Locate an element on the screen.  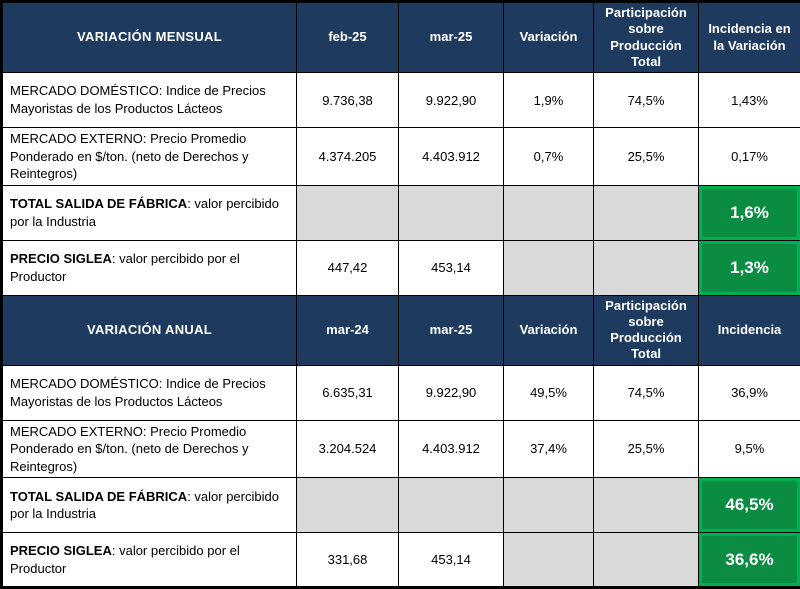
value-cell: 447,42 is located at coordinates (348, 267).